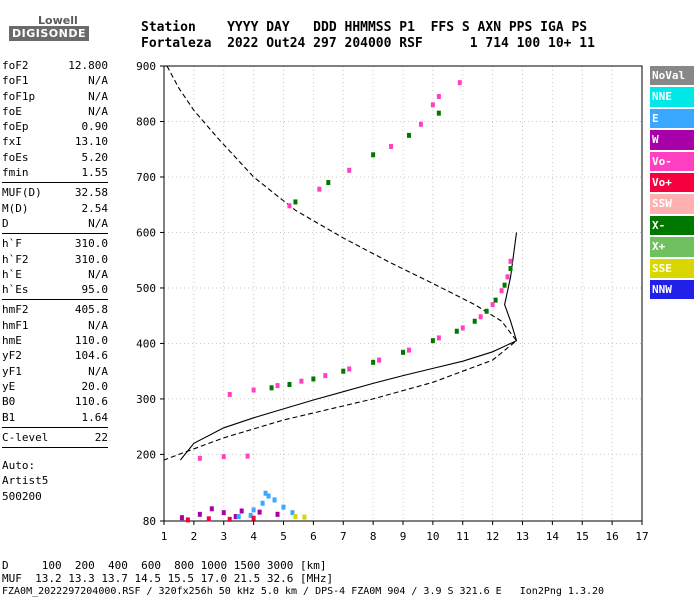 The height and width of the screenshot is (600, 700). What do you see at coordinates (582, 536) in the screenshot?
I see `x-tick-label: 15` at bounding box center [582, 536].